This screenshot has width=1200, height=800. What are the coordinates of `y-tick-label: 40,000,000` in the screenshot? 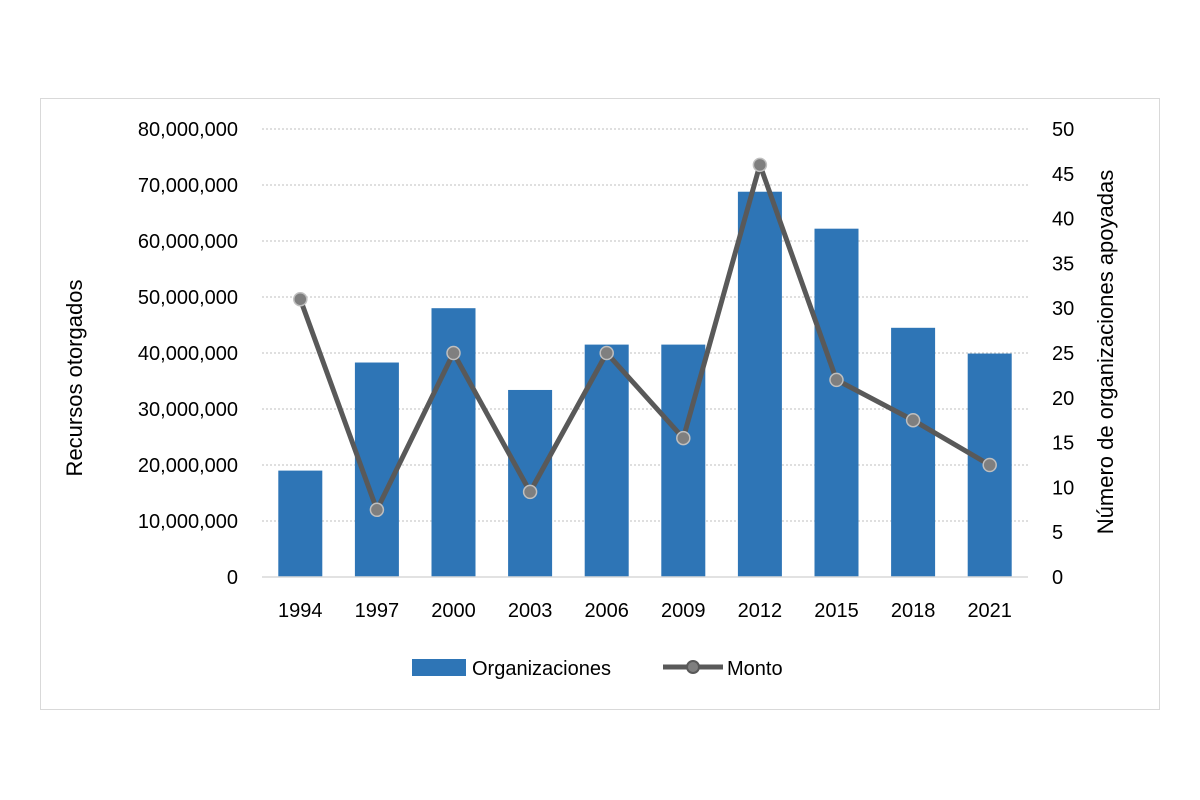 It's located at (188, 354).